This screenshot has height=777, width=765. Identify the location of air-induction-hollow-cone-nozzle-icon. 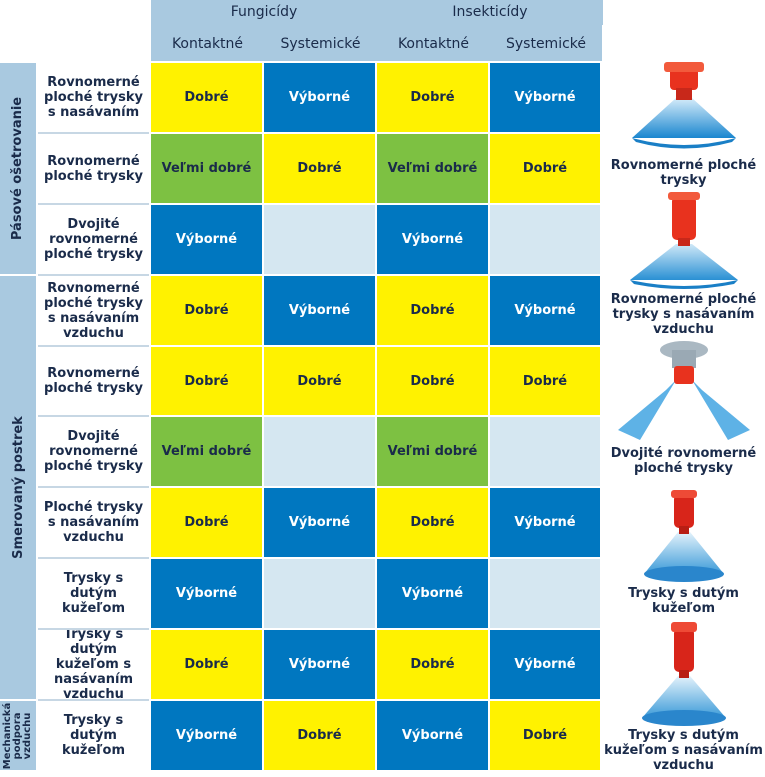
(683, 674).